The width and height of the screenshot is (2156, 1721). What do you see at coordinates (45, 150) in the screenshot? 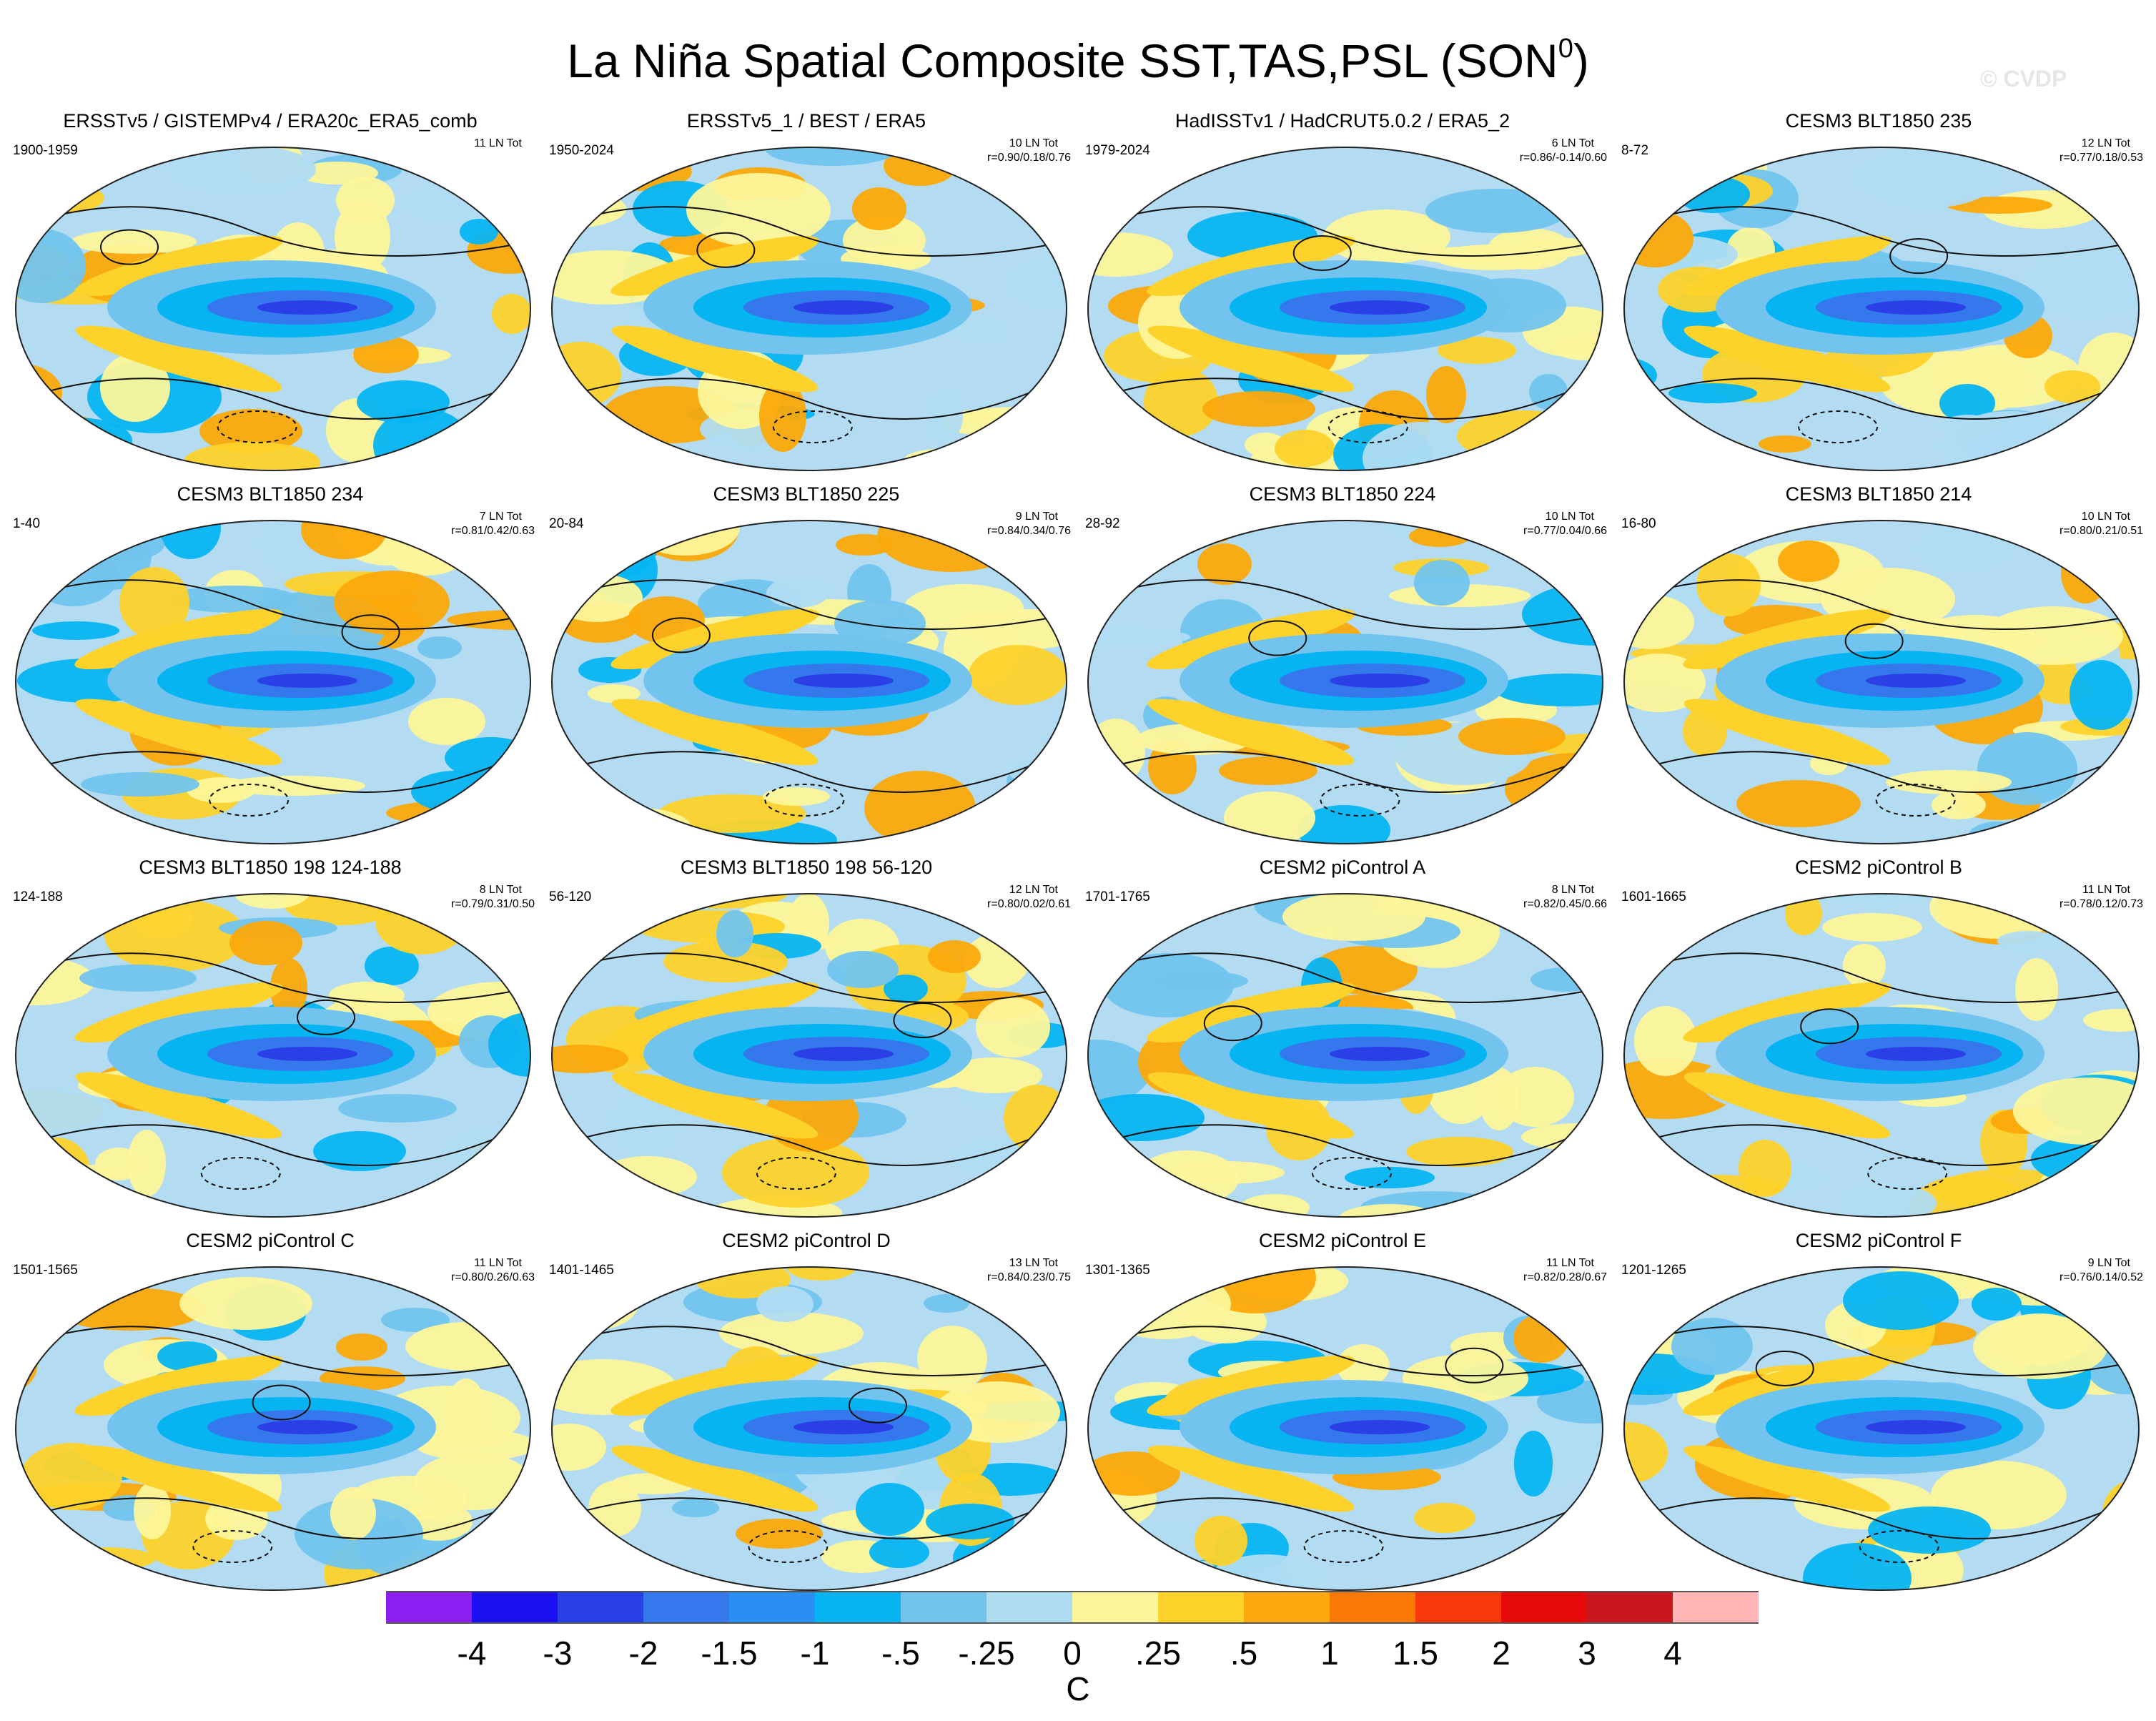
I see `panel-years: 1900-1959` at bounding box center [45, 150].